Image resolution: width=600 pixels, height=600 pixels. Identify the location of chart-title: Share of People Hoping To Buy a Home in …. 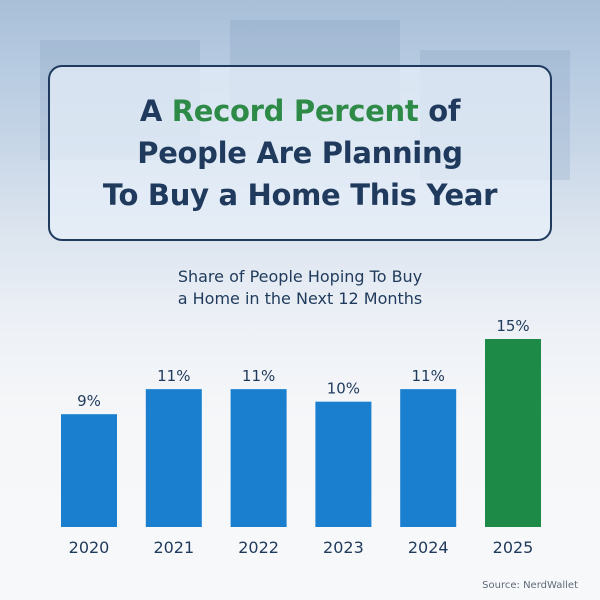
(300, 288).